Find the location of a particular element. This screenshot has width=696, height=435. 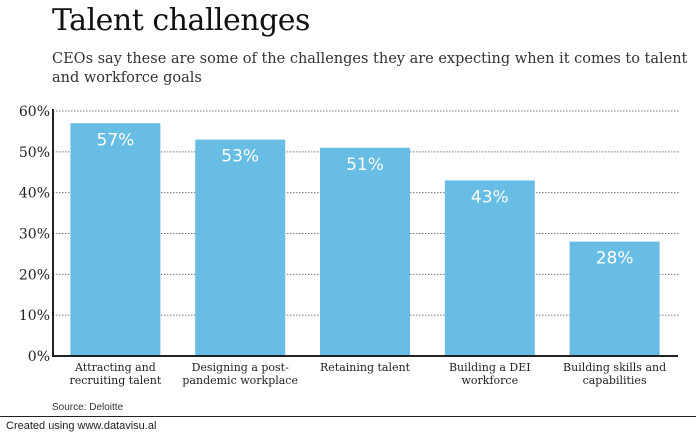

y-tick-label: 0% is located at coordinates (39, 357).